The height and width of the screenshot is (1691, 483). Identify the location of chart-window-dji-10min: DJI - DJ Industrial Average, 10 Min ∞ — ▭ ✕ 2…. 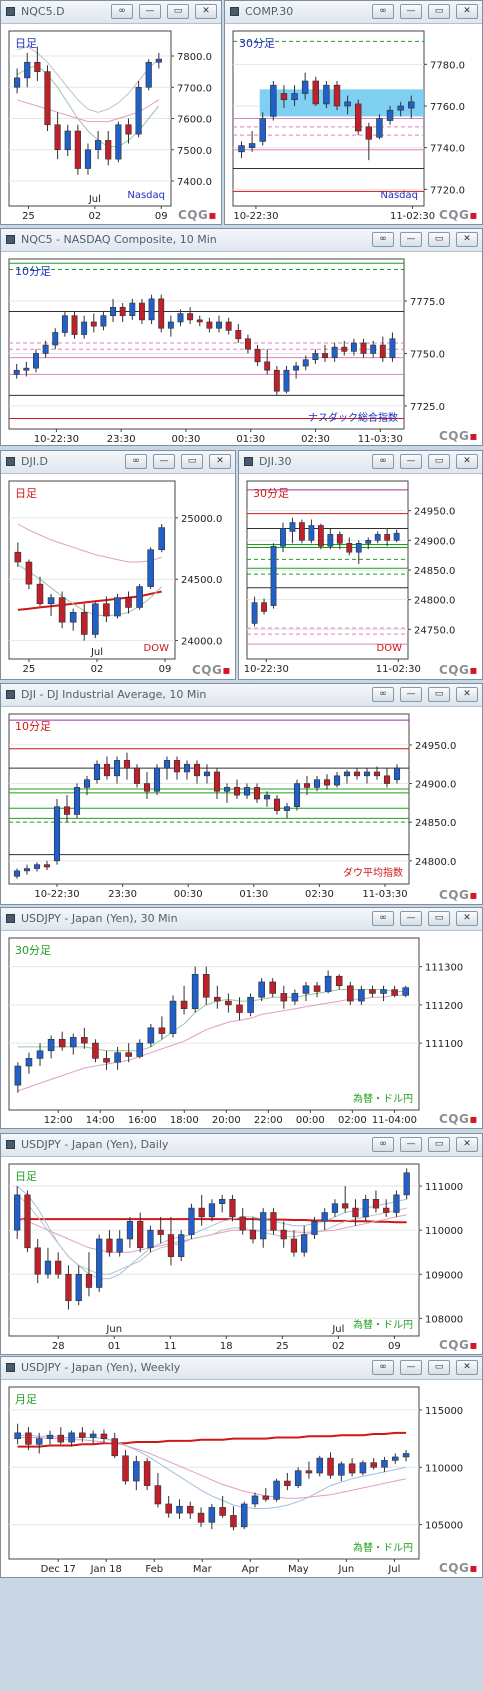
(241, 794).